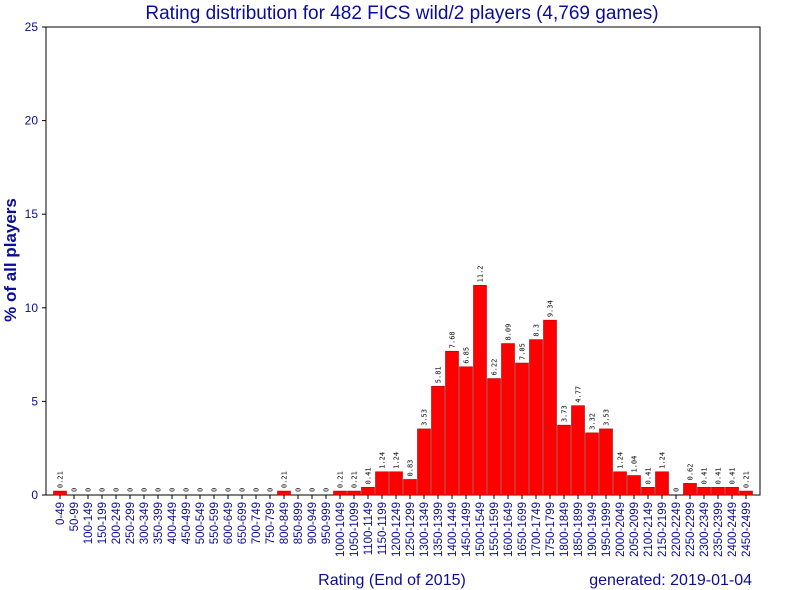 The width and height of the screenshot is (790, 590). I want to click on x-tick-label: 850-899, so click(299, 523).